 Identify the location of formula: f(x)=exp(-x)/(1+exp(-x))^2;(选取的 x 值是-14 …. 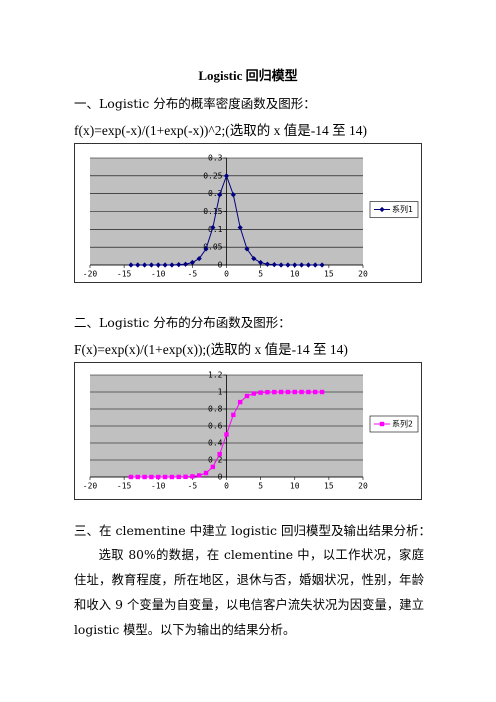
(220, 130).